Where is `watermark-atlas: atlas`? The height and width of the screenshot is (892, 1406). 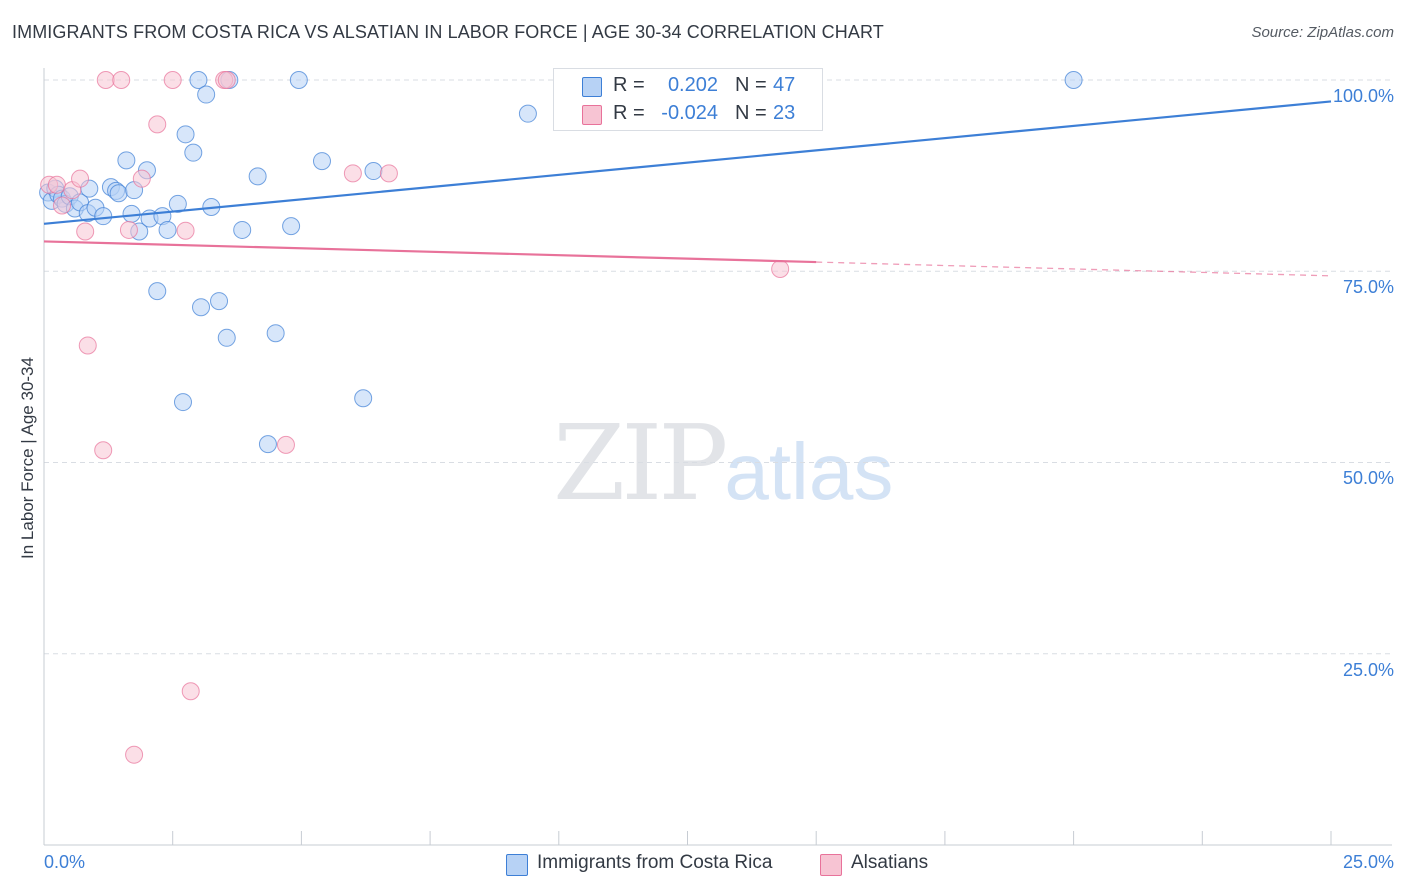
watermark-atlas: atlas is located at coordinates (809, 471).